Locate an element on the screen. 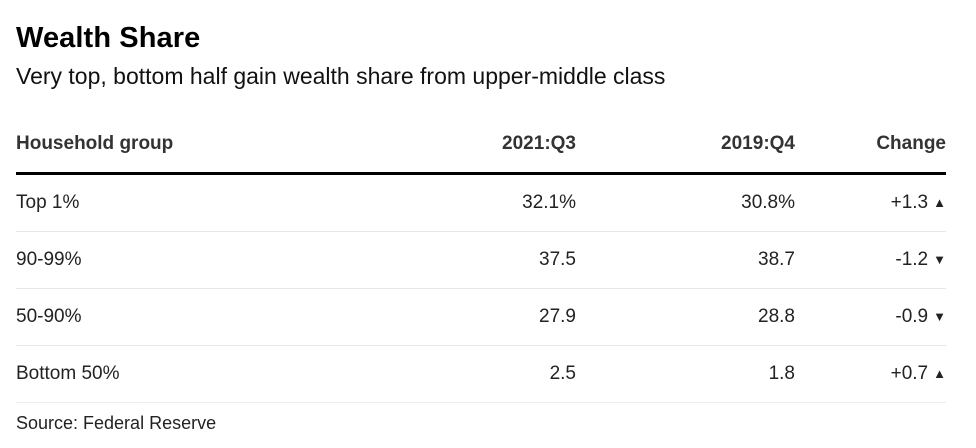 This screenshot has width=976, height=448. table-row: 50-90% 27.9 28.8 -0.9 ▼ is located at coordinates (481, 317).